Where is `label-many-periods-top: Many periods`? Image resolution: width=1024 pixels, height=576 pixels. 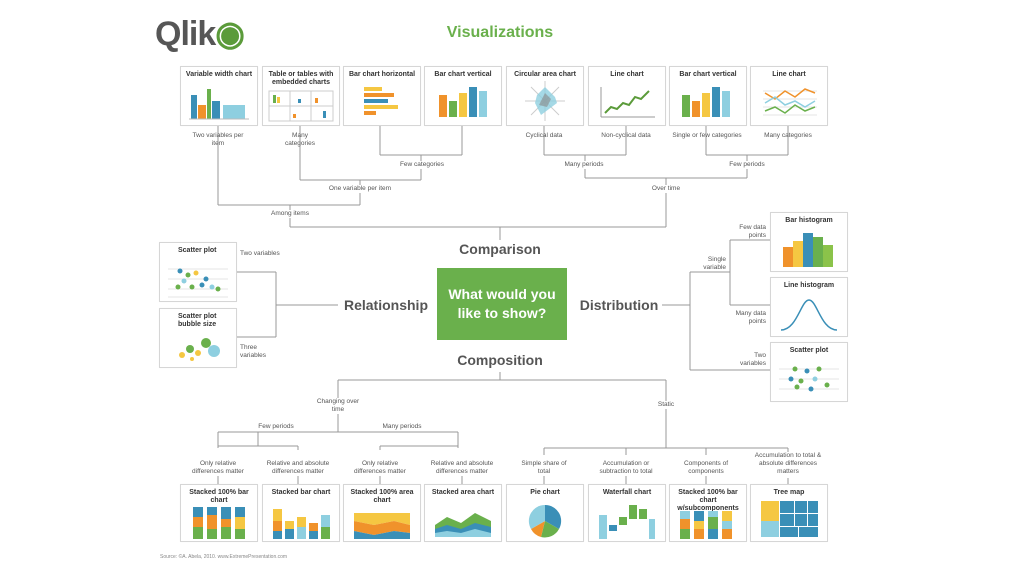 label-many-periods-top: Many periods is located at coordinates (584, 165).